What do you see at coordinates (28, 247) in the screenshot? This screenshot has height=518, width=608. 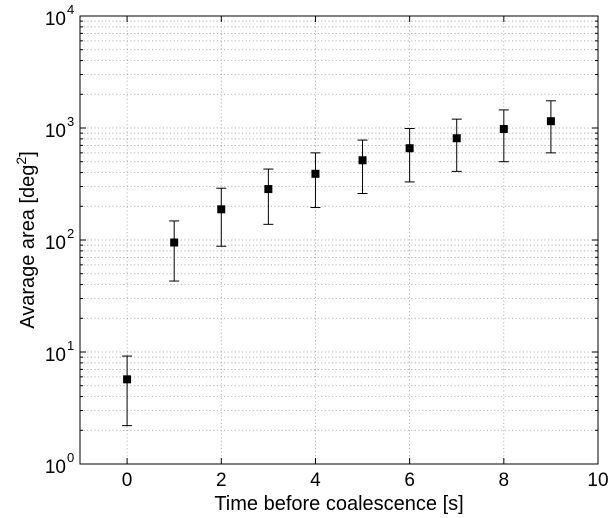 I see `y-axis-label-main: Avarage area [deg` at bounding box center [28, 247].